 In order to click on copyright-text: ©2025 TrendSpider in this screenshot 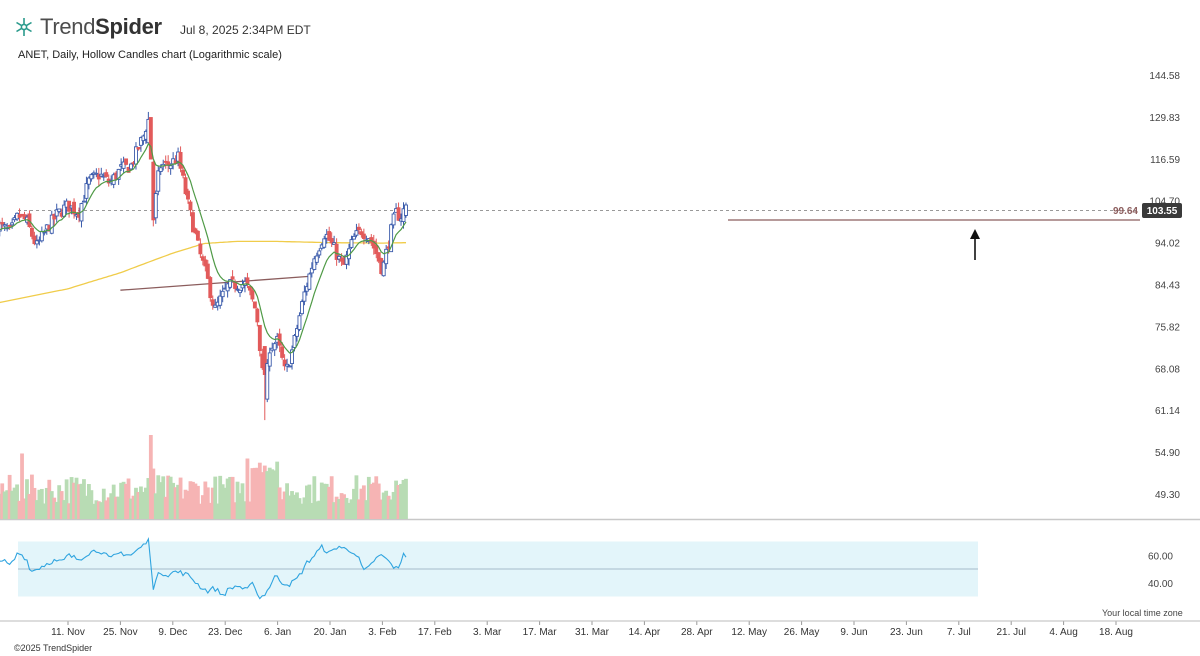, I will do `click(53, 648)`.